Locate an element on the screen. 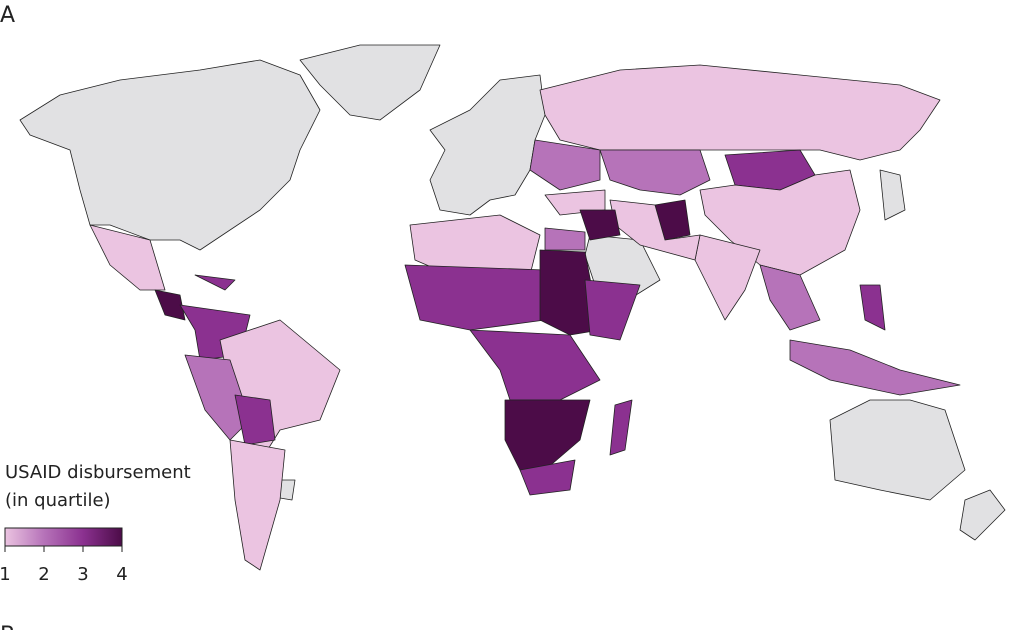 This screenshot has height=630, width=1024. legend: USAID disbursement (in quartile) 1 2 3 4 is located at coordinates (95, 523).